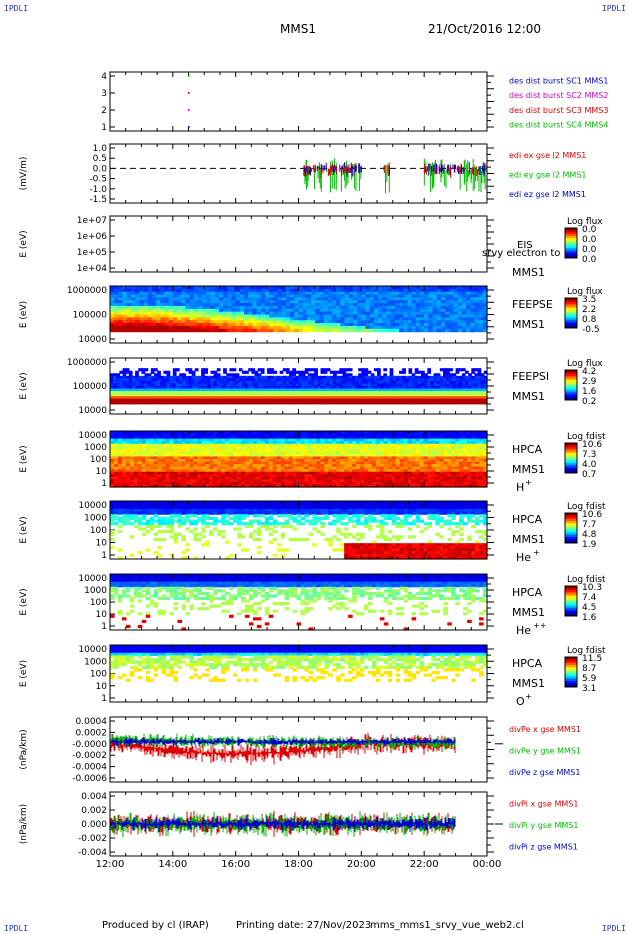 This screenshot has height=934, width=630. What do you see at coordinates (571, 528) in the screenshot?
I see `panel-7-colorbar-frame` at bounding box center [571, 528].